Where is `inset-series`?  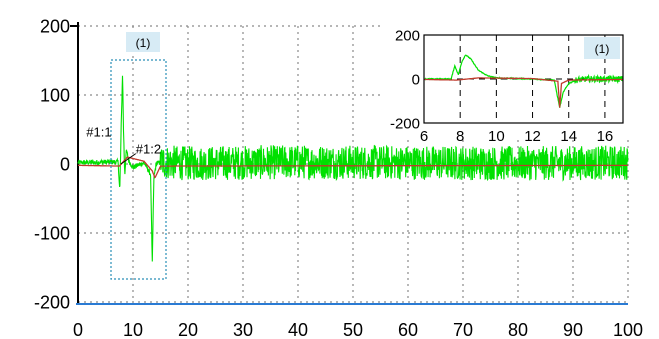
inset-series is located at coordinates (523, 81).